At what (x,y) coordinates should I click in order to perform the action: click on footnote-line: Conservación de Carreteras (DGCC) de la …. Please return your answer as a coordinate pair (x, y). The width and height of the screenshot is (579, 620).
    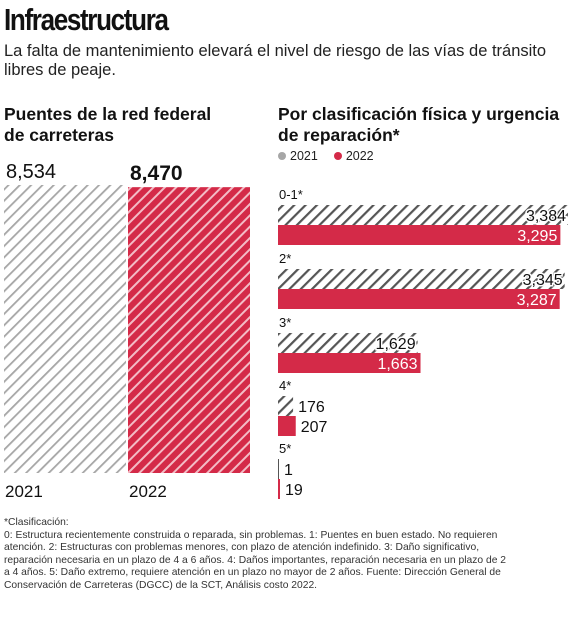
    Looking at the image, I should click on (161, 585).